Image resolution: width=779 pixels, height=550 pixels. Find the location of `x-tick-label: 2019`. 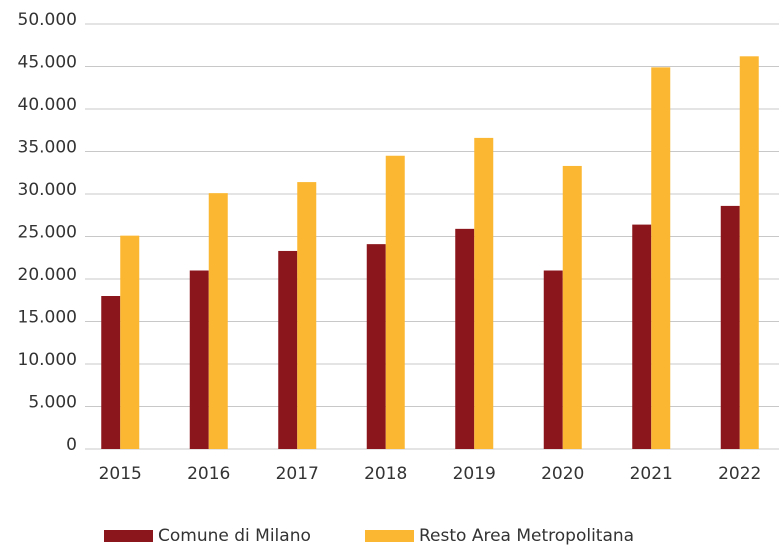

x-tick-label: 2019 is located at coordinates (474, 474).